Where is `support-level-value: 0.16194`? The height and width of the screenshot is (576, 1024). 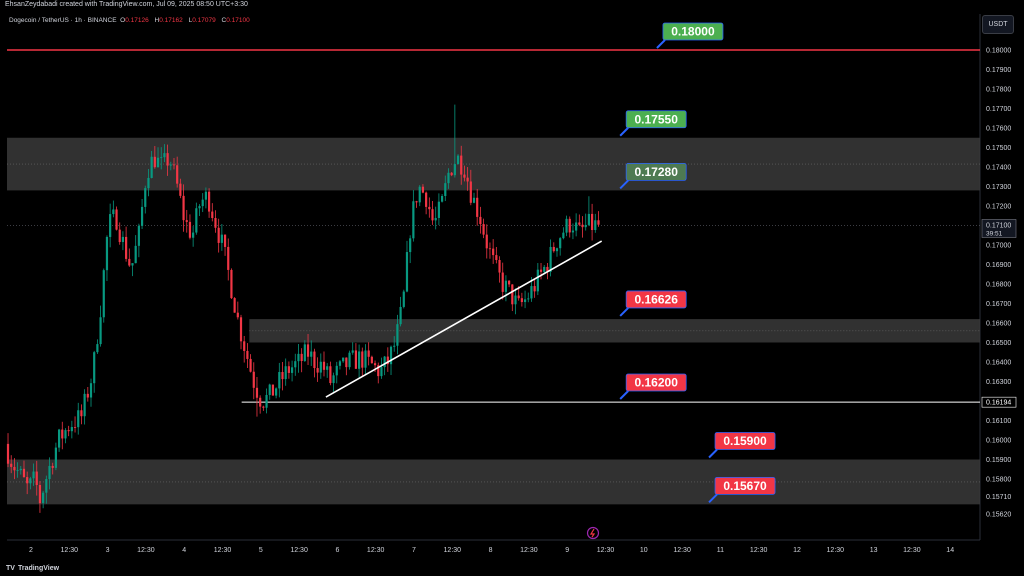
support-level-value: 0.16194 is located at coordinates (998, 403).